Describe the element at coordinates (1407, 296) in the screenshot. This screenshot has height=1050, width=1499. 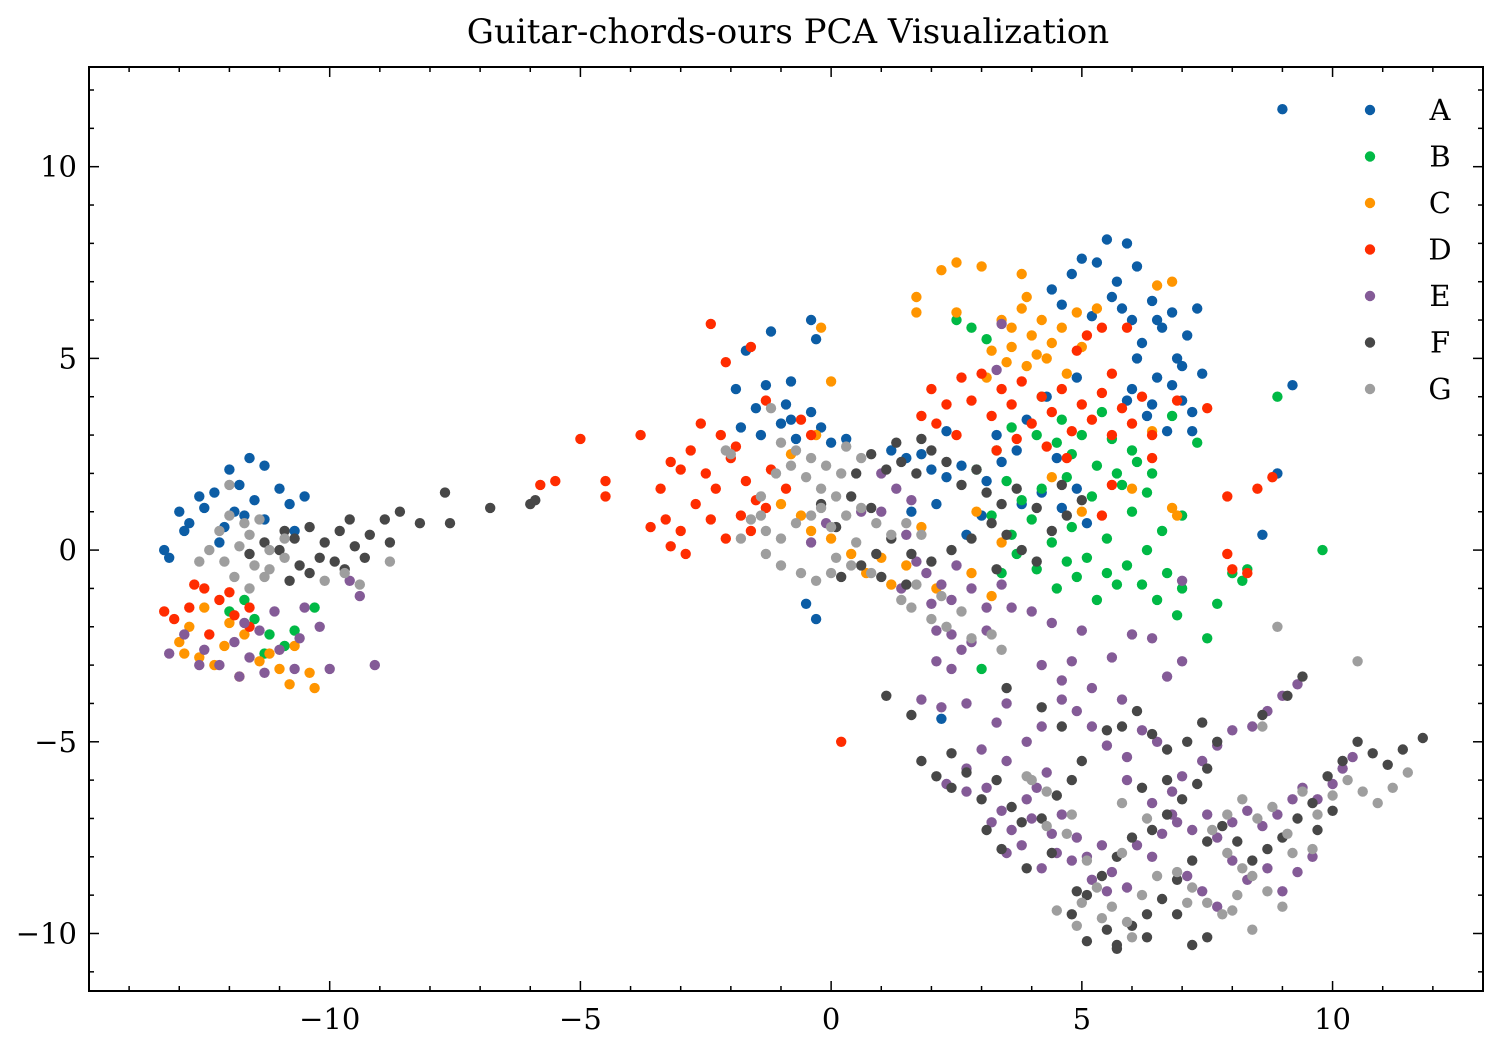
I see `legend-entry-E: E` at that location.